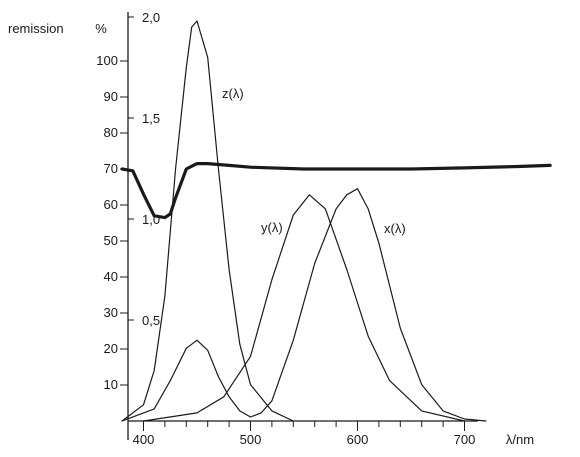 This screenshot has width=580, height=457. I want to click on y-pct-tick-label-20: 20, so click(111, 348).